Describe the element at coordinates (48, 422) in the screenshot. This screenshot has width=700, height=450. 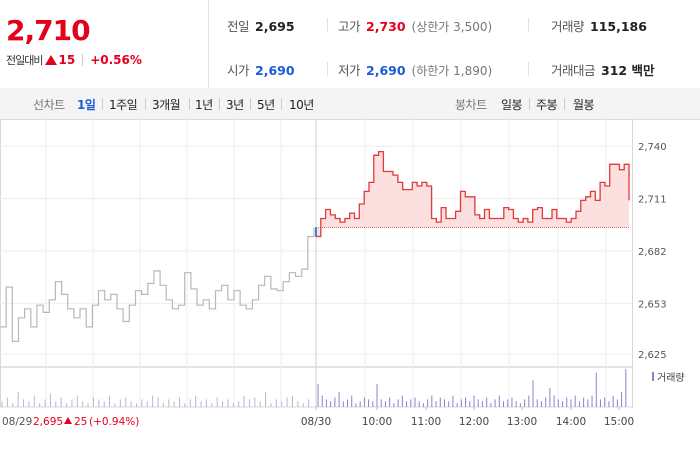
I see `prev-close: 2,695` at that location.